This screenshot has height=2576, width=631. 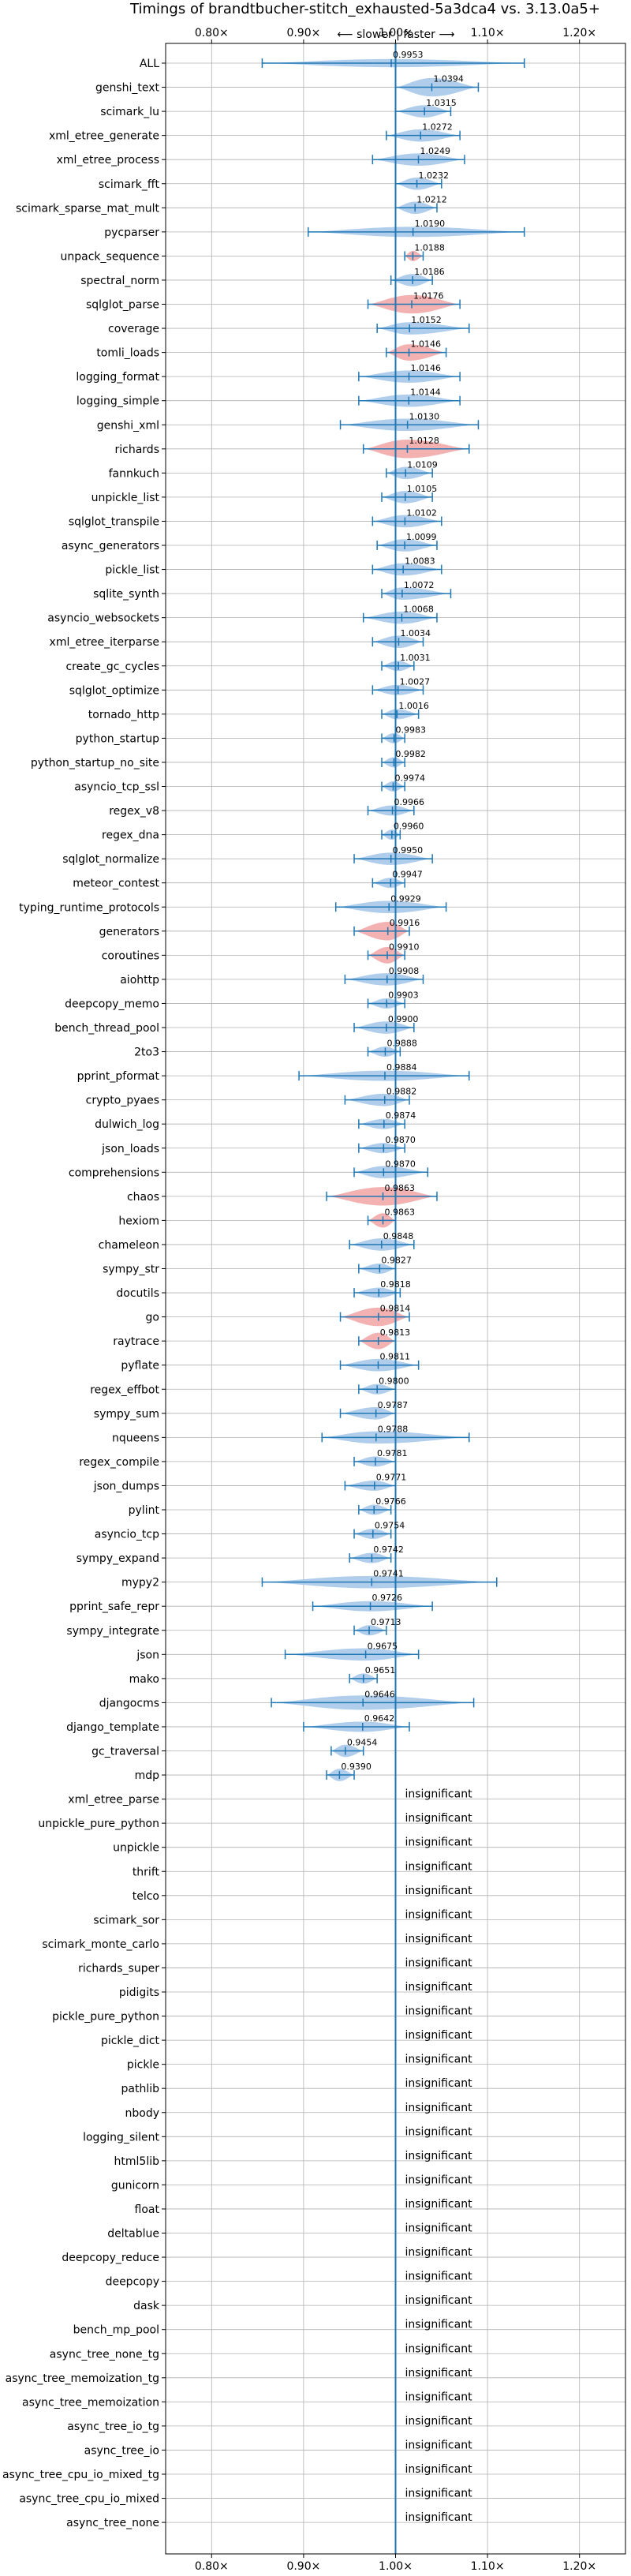 What do you see at coordinates (388, 1549) in the screenshot?
I see `value-label: 0.9742` at bounding box center [388, 1549].